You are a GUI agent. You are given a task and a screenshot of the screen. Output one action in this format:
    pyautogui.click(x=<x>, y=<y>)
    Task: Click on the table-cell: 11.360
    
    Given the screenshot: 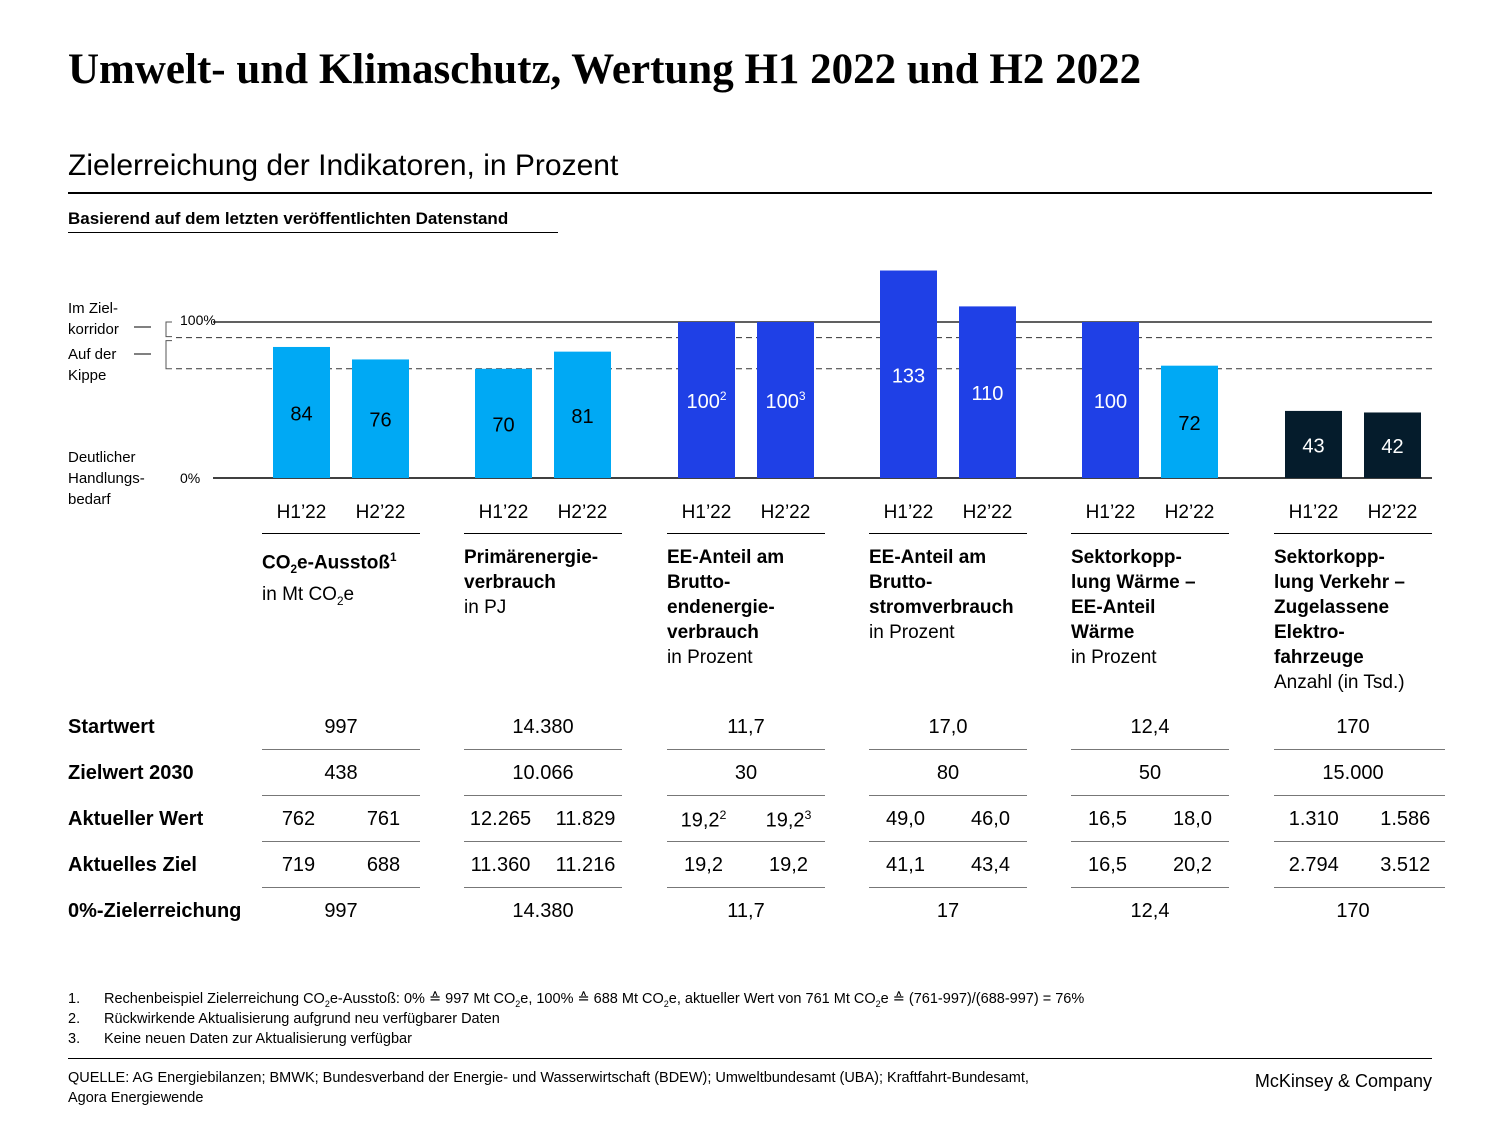 What is the action you would take?
    pyautogui.click(x=500, y=865)
    